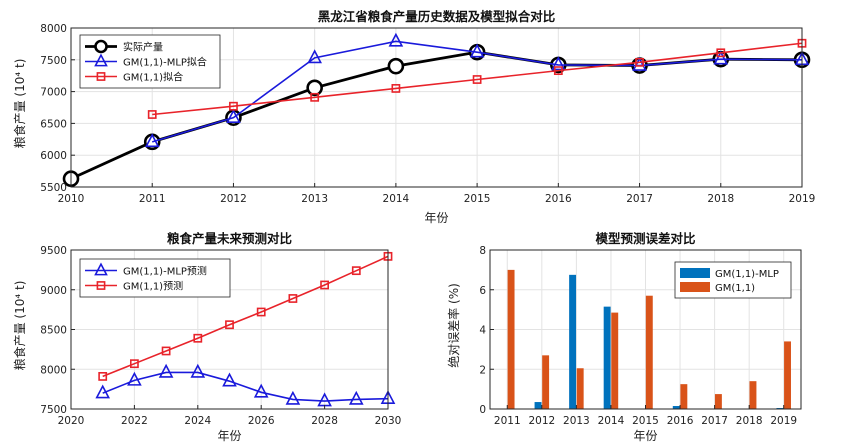 The height and width of the screenshot is (444, 854). What do you see at coordinates (165, 271) in the screenshot?
I see `legend-label: GM(1,1)-MLP预测` at bounding box center [165, 271].